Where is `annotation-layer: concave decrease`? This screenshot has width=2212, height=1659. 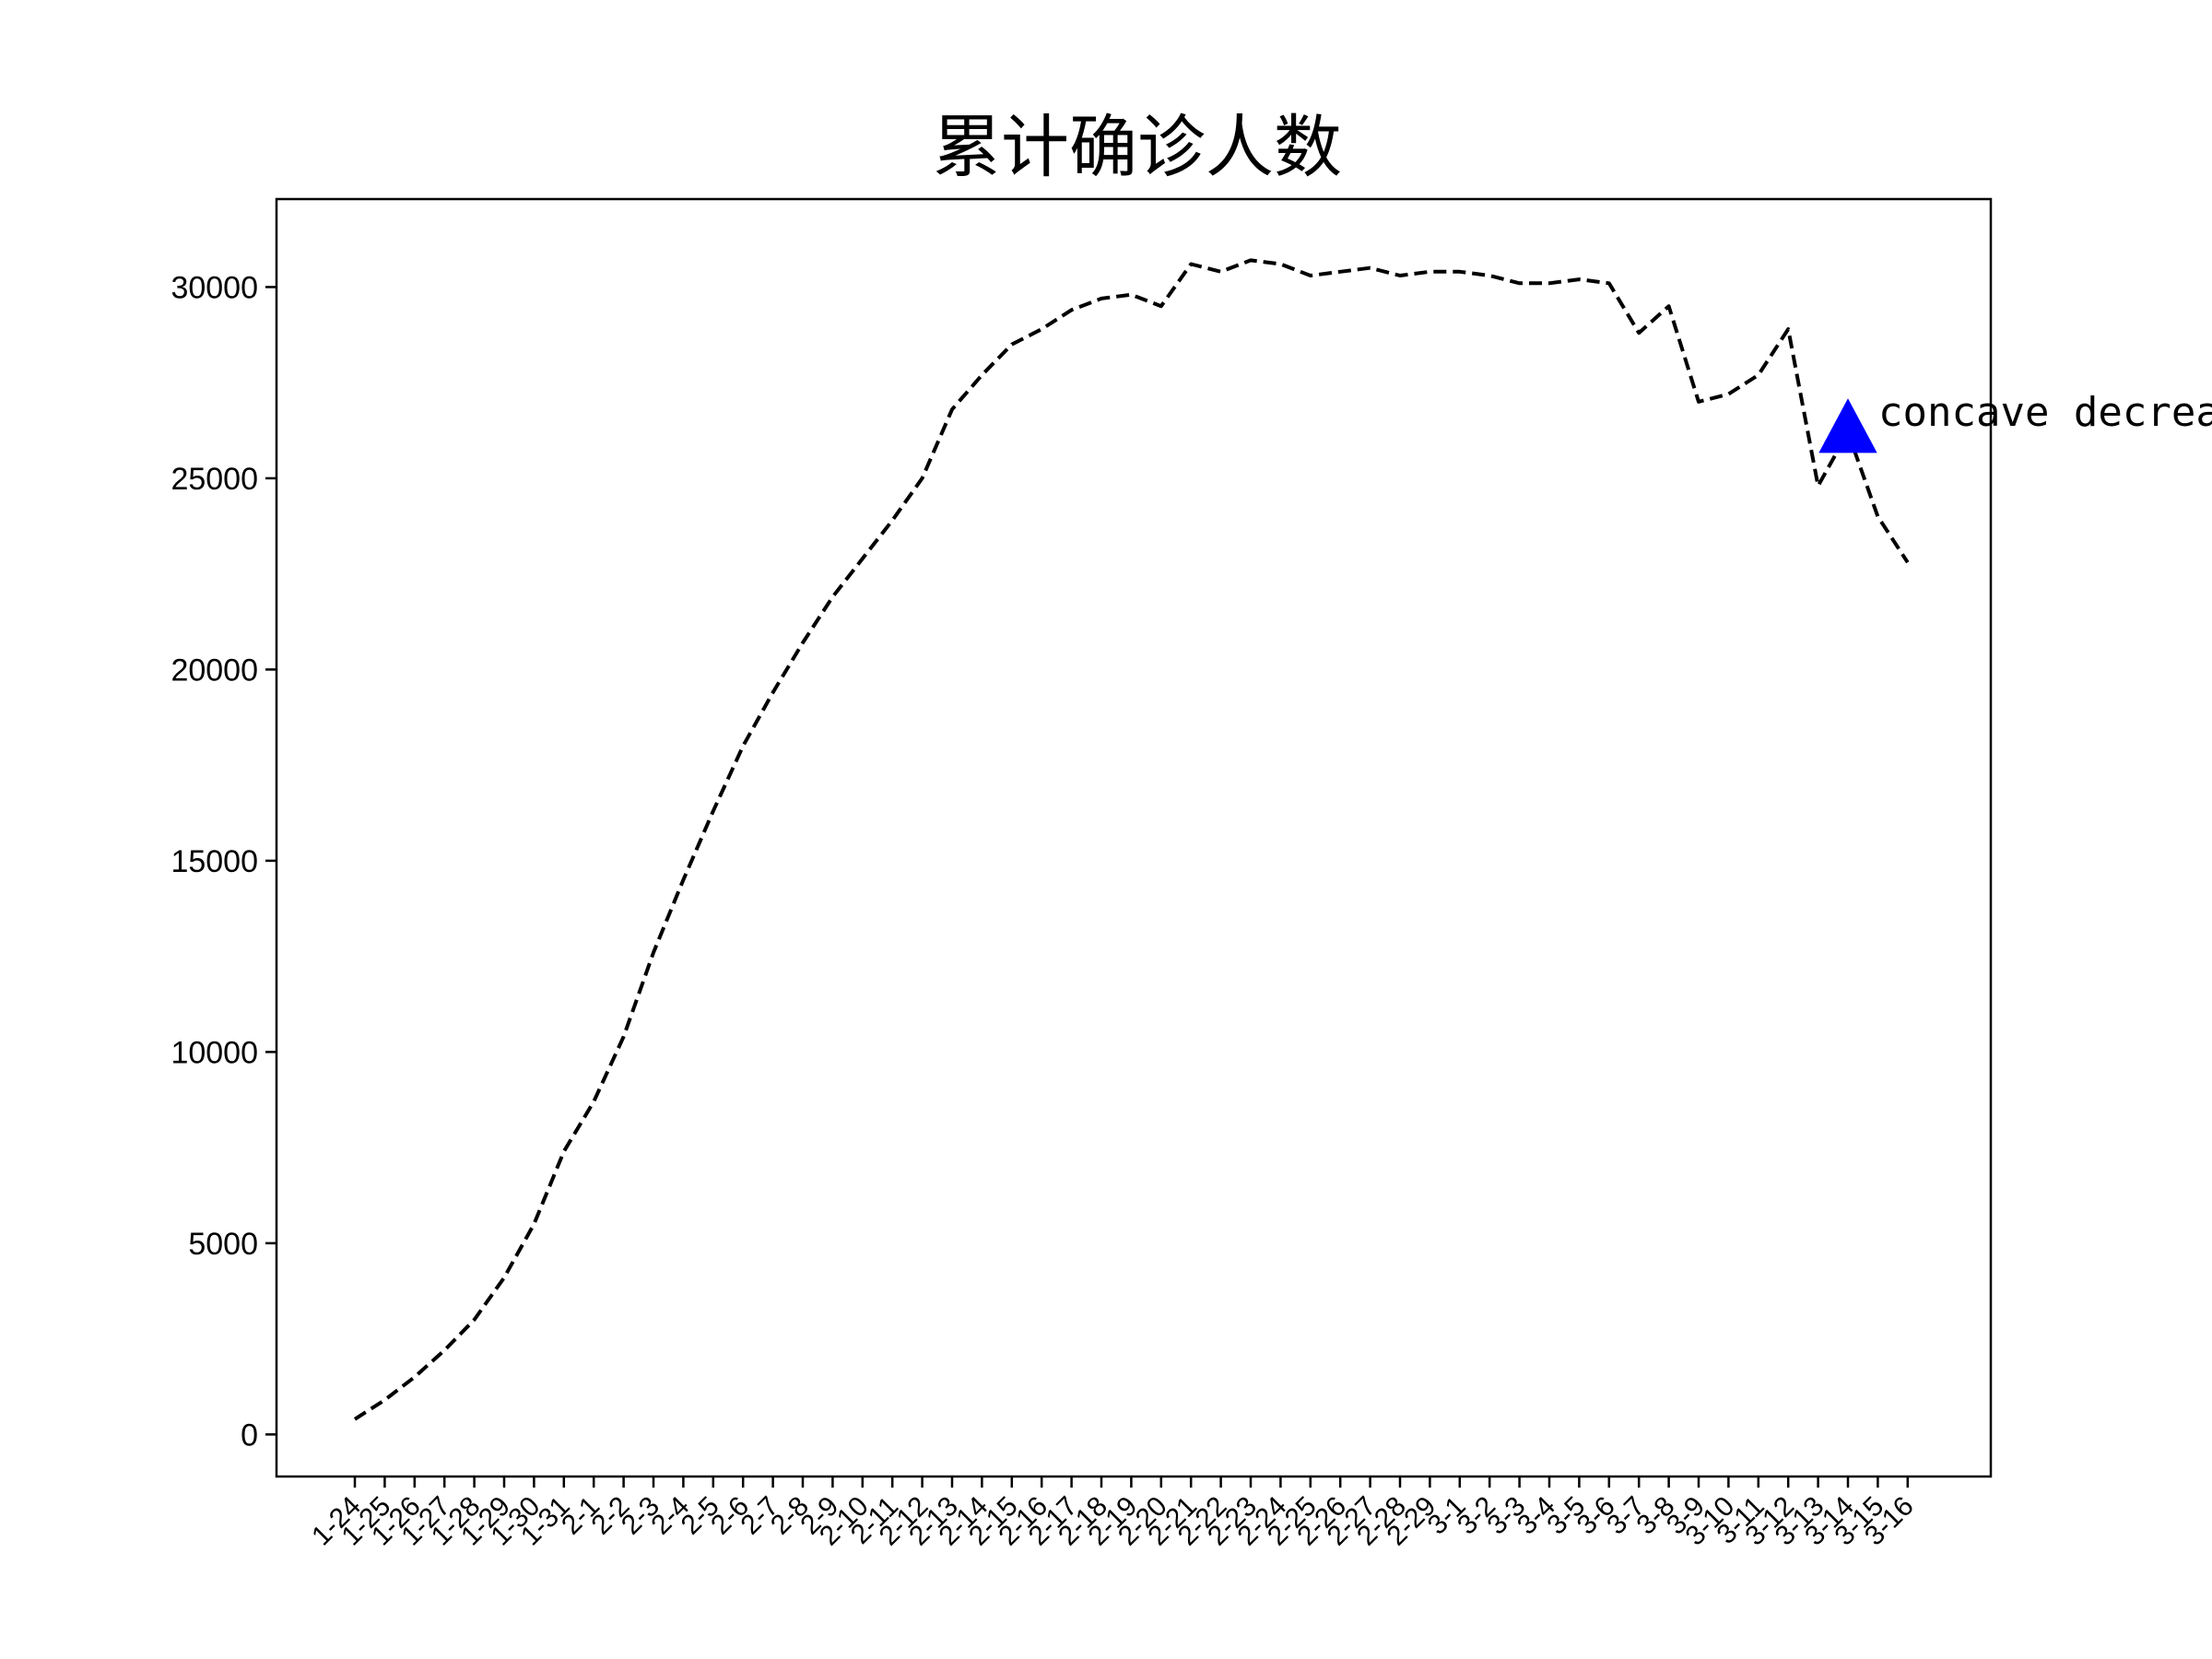
annotation-layer: concave decrease is located at coordinates (2015, 421).